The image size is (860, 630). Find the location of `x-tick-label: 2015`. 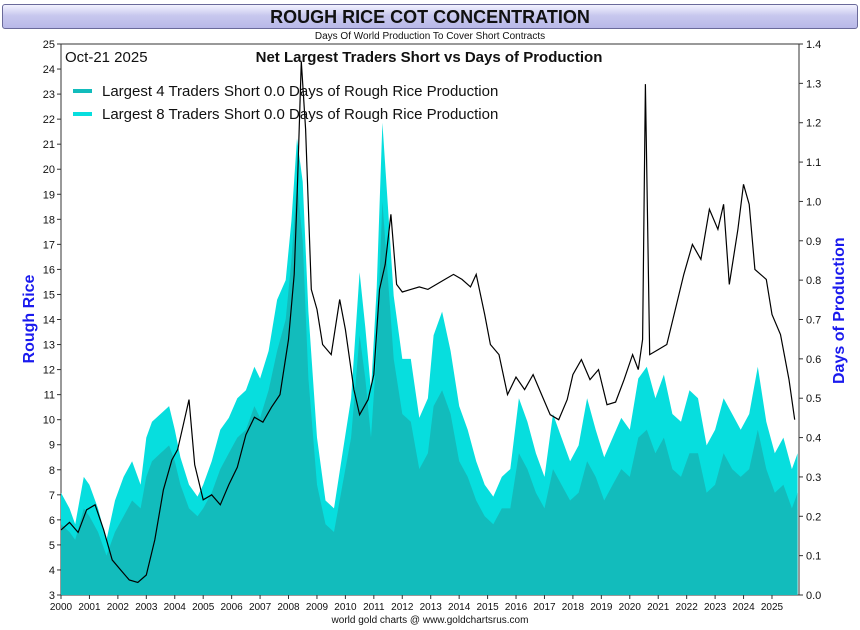

x-tick-label: 2015 is located at coordinates (487, 607).